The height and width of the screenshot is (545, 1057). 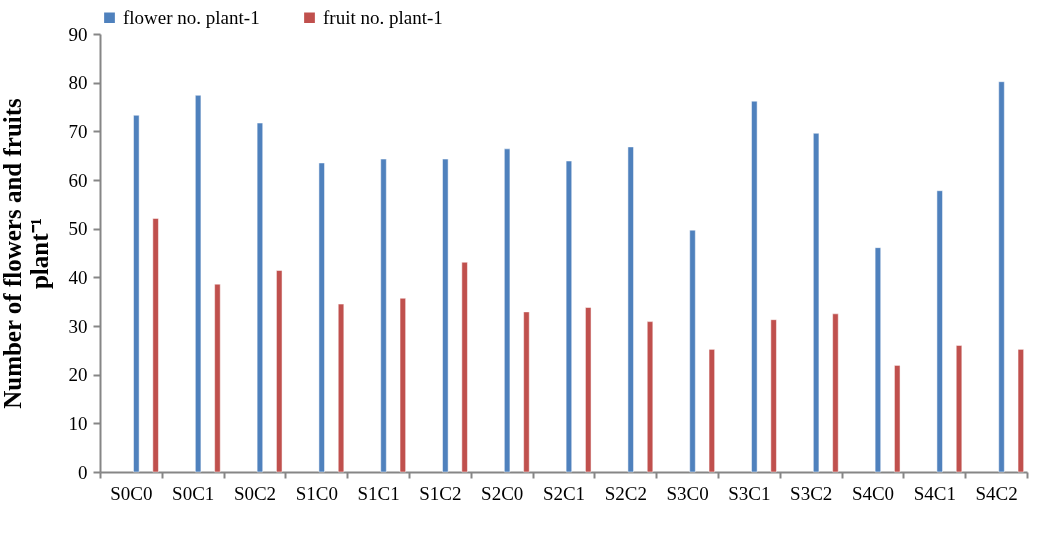 I want to click on y-tick-label: 0, so click(x=83, y=472).